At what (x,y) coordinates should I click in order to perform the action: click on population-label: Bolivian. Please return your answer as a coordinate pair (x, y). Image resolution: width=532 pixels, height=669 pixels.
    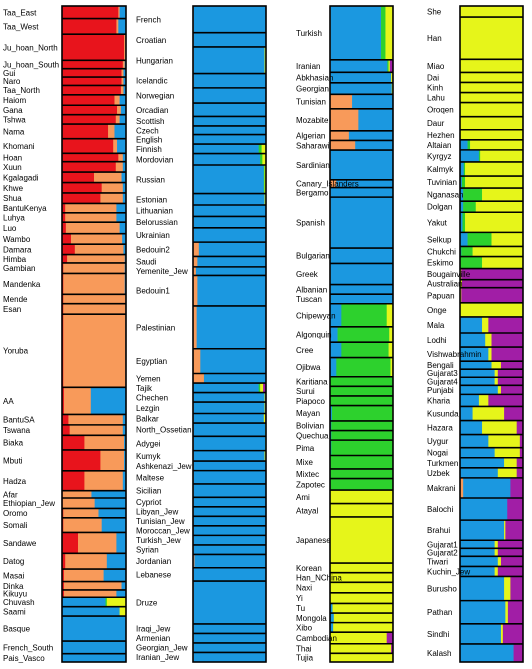
    Looking at the image, I should click on (310, 426).